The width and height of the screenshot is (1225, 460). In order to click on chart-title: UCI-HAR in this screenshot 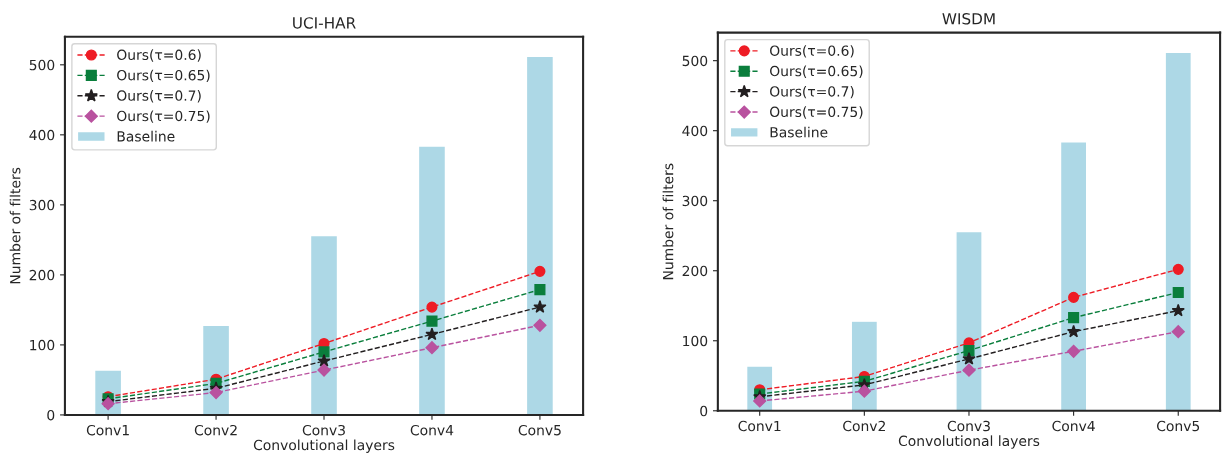, I will do `click(324, 23)`.